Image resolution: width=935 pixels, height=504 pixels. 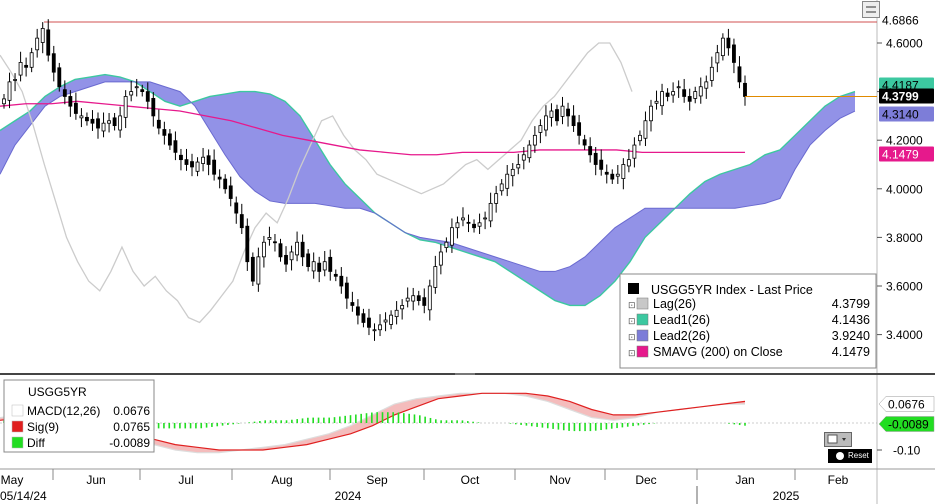 I want to click on legend-label: SMAVG (200) on Close, so click(x=718, y=352).